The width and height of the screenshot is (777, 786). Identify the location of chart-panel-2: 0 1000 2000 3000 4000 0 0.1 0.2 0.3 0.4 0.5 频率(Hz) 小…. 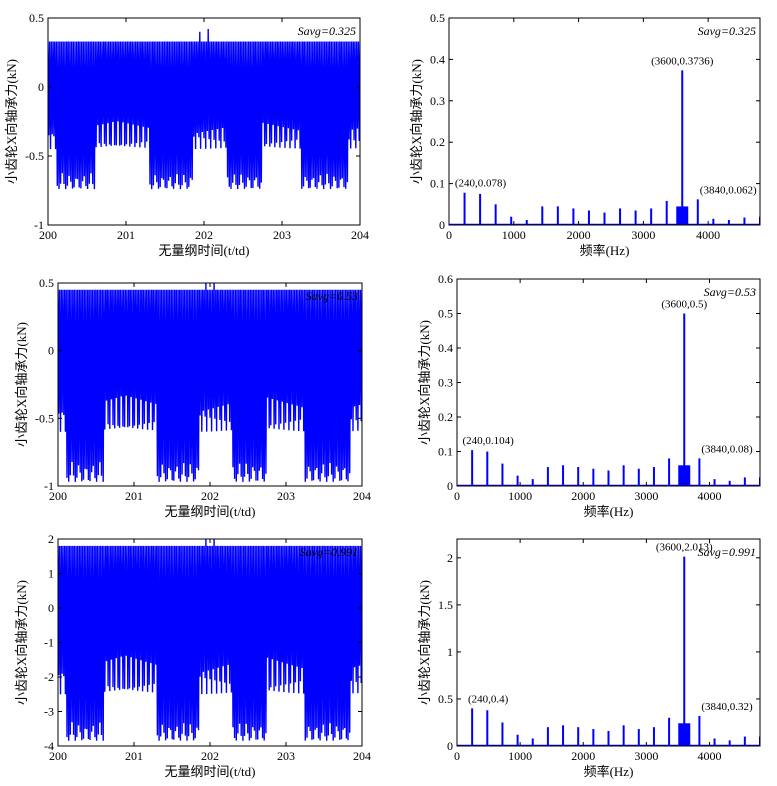
(585, 134).